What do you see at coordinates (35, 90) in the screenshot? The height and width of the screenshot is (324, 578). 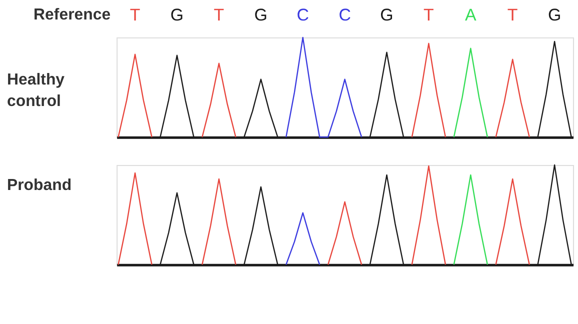 I see `text: Healthy control` at bounding box center [35, 90].